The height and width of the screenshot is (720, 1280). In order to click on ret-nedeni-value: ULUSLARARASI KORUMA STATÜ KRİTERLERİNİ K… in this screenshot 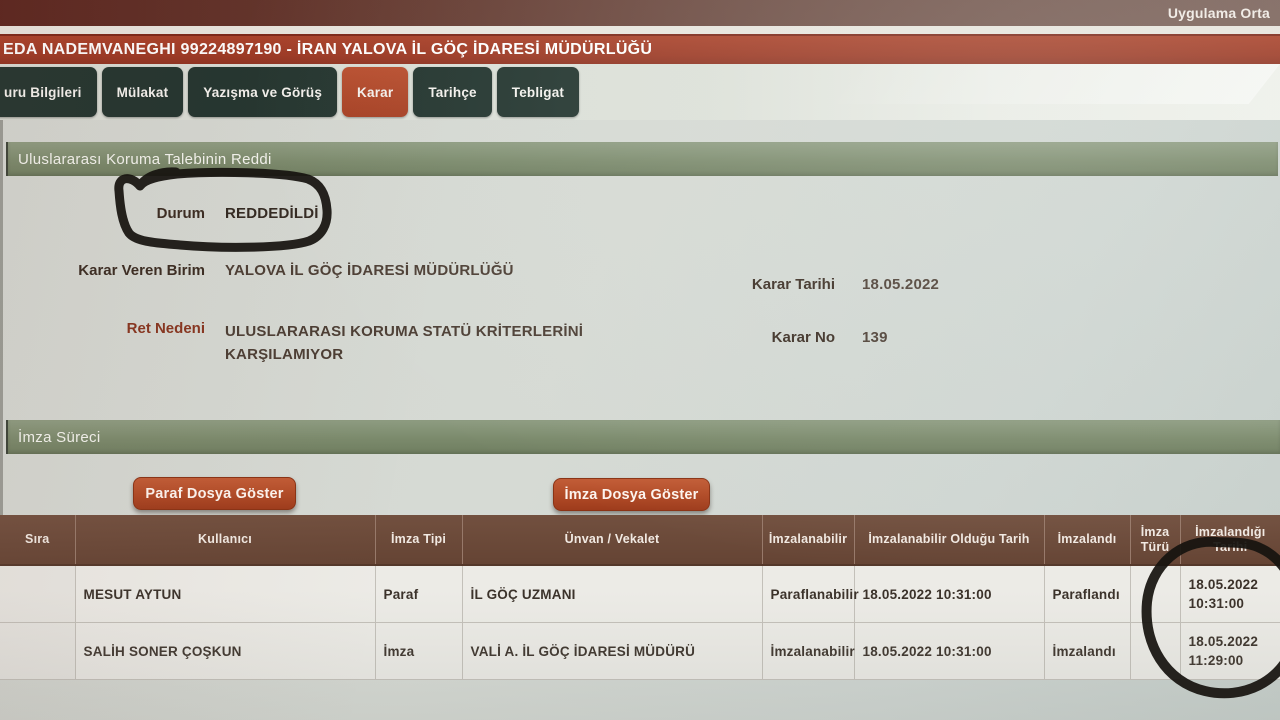, I will do `click(404, 343)`.